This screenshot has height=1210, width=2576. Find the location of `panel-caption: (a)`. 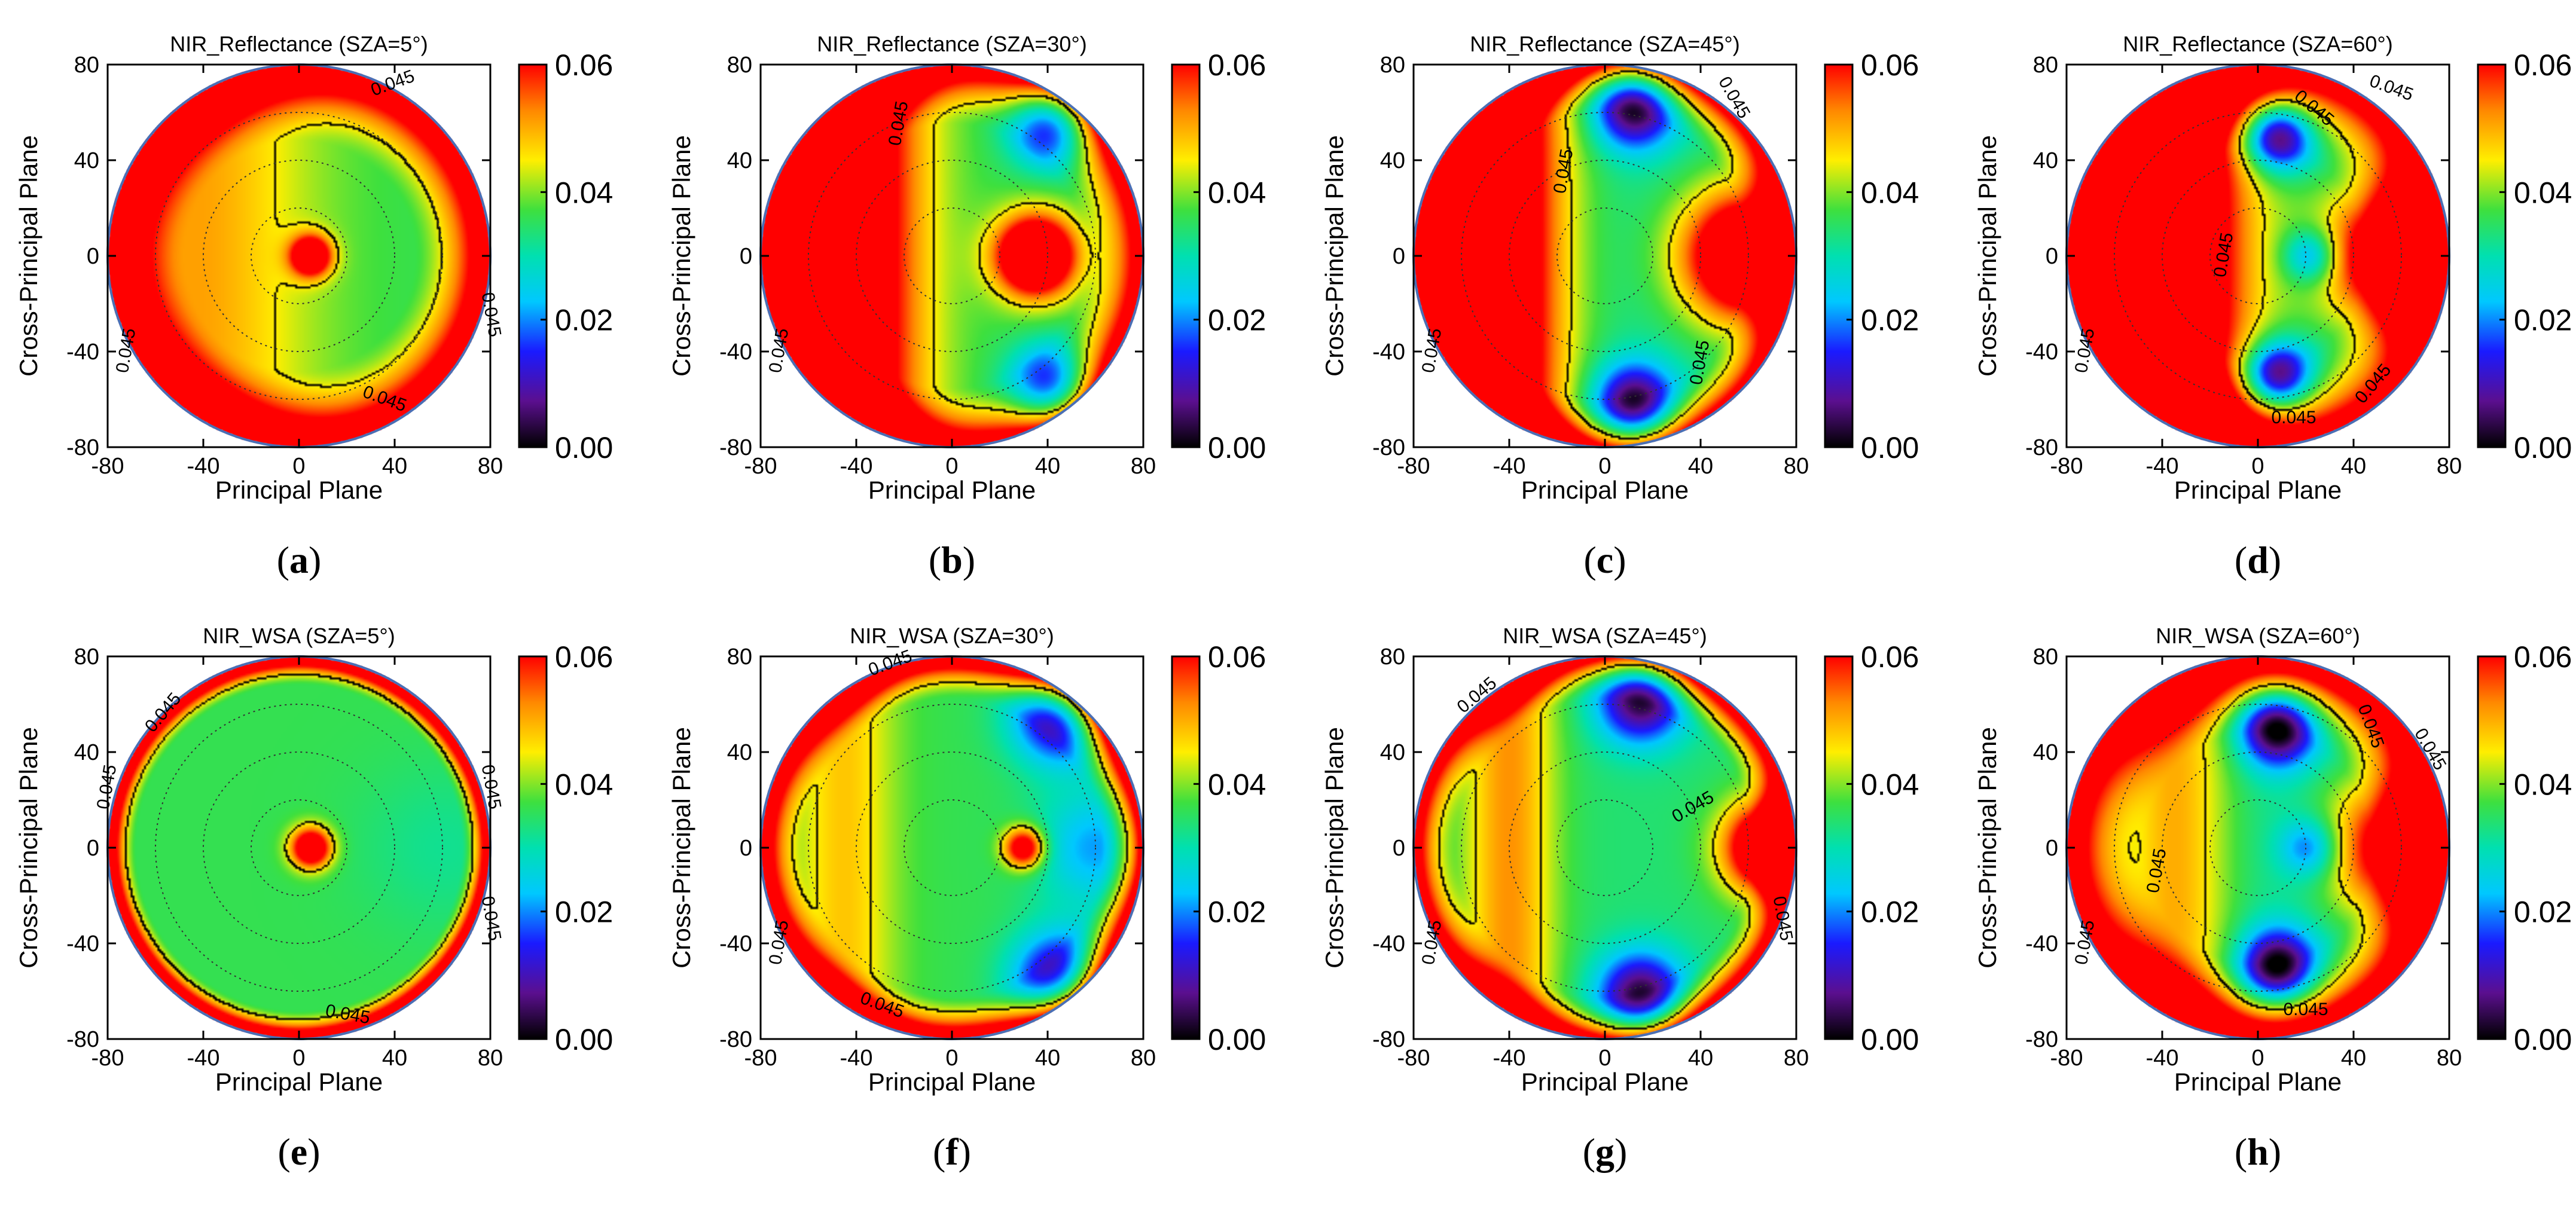

panel-caption: (a) is located at coordinates (299, 560).